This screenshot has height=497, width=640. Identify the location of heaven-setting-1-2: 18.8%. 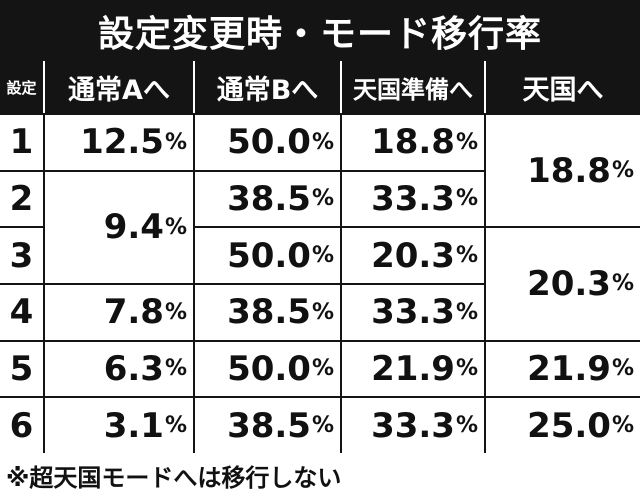
(562, 170).